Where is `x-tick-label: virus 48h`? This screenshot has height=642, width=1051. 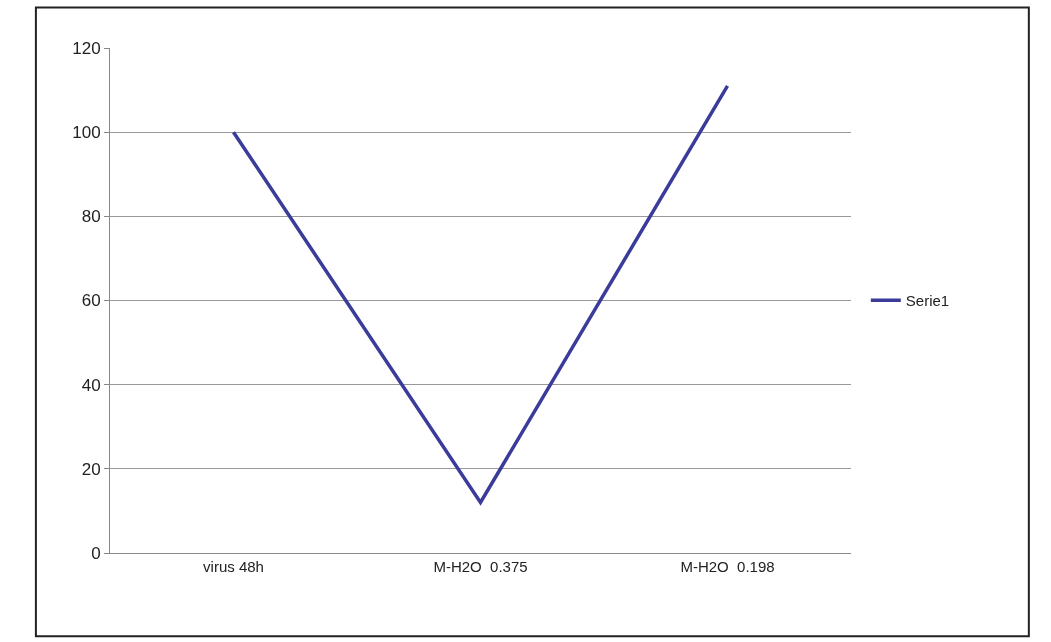
x-tick-label: virus 48h is located at coordinates (233, 566).